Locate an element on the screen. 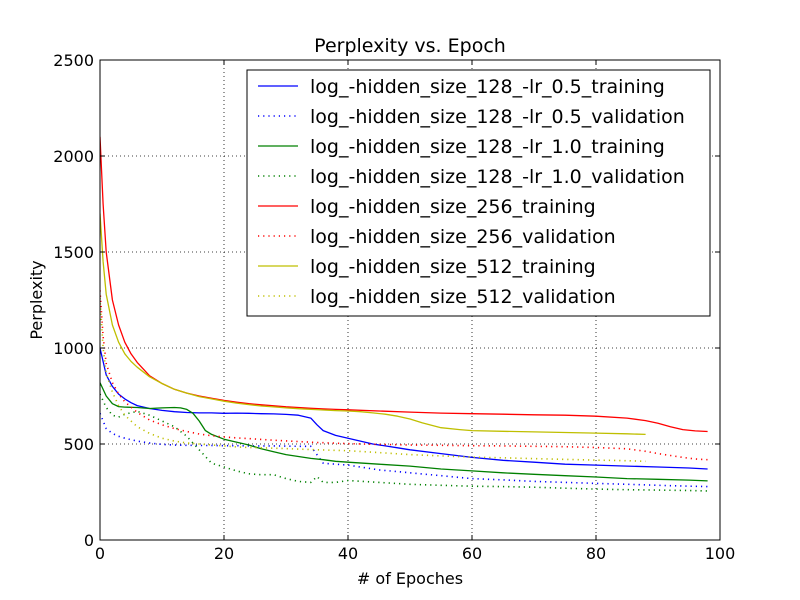  legend-label: log_-hidden_size_128_-lr_1.0_validation is located at coordinates (497, 177).